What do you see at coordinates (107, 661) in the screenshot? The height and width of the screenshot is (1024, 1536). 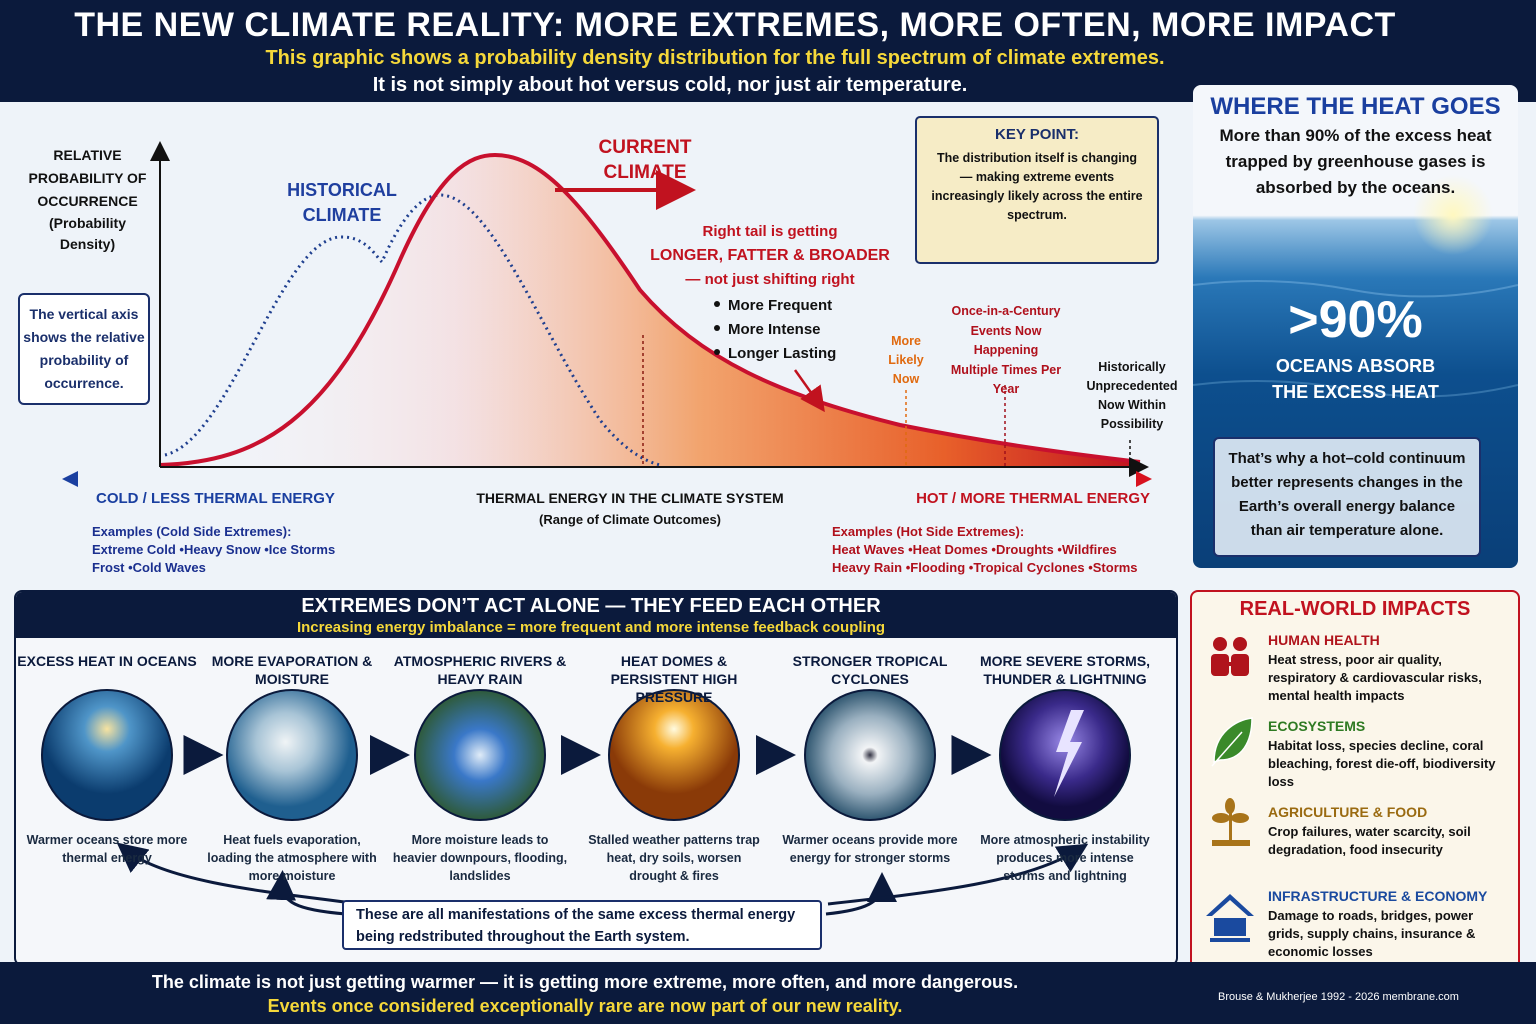 I see `step-title: EXCESS HEAT IN OCEANS` at bounding box center [107, 661].